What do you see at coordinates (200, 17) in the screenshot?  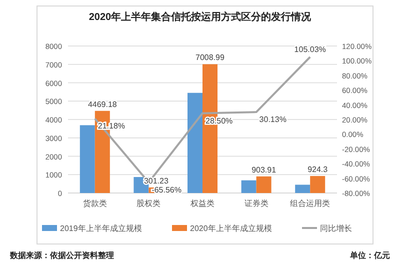 I see `chart-title: 2020年上半年集合信托按运用方式区分的发行情况` at bounding box center [200, 17].